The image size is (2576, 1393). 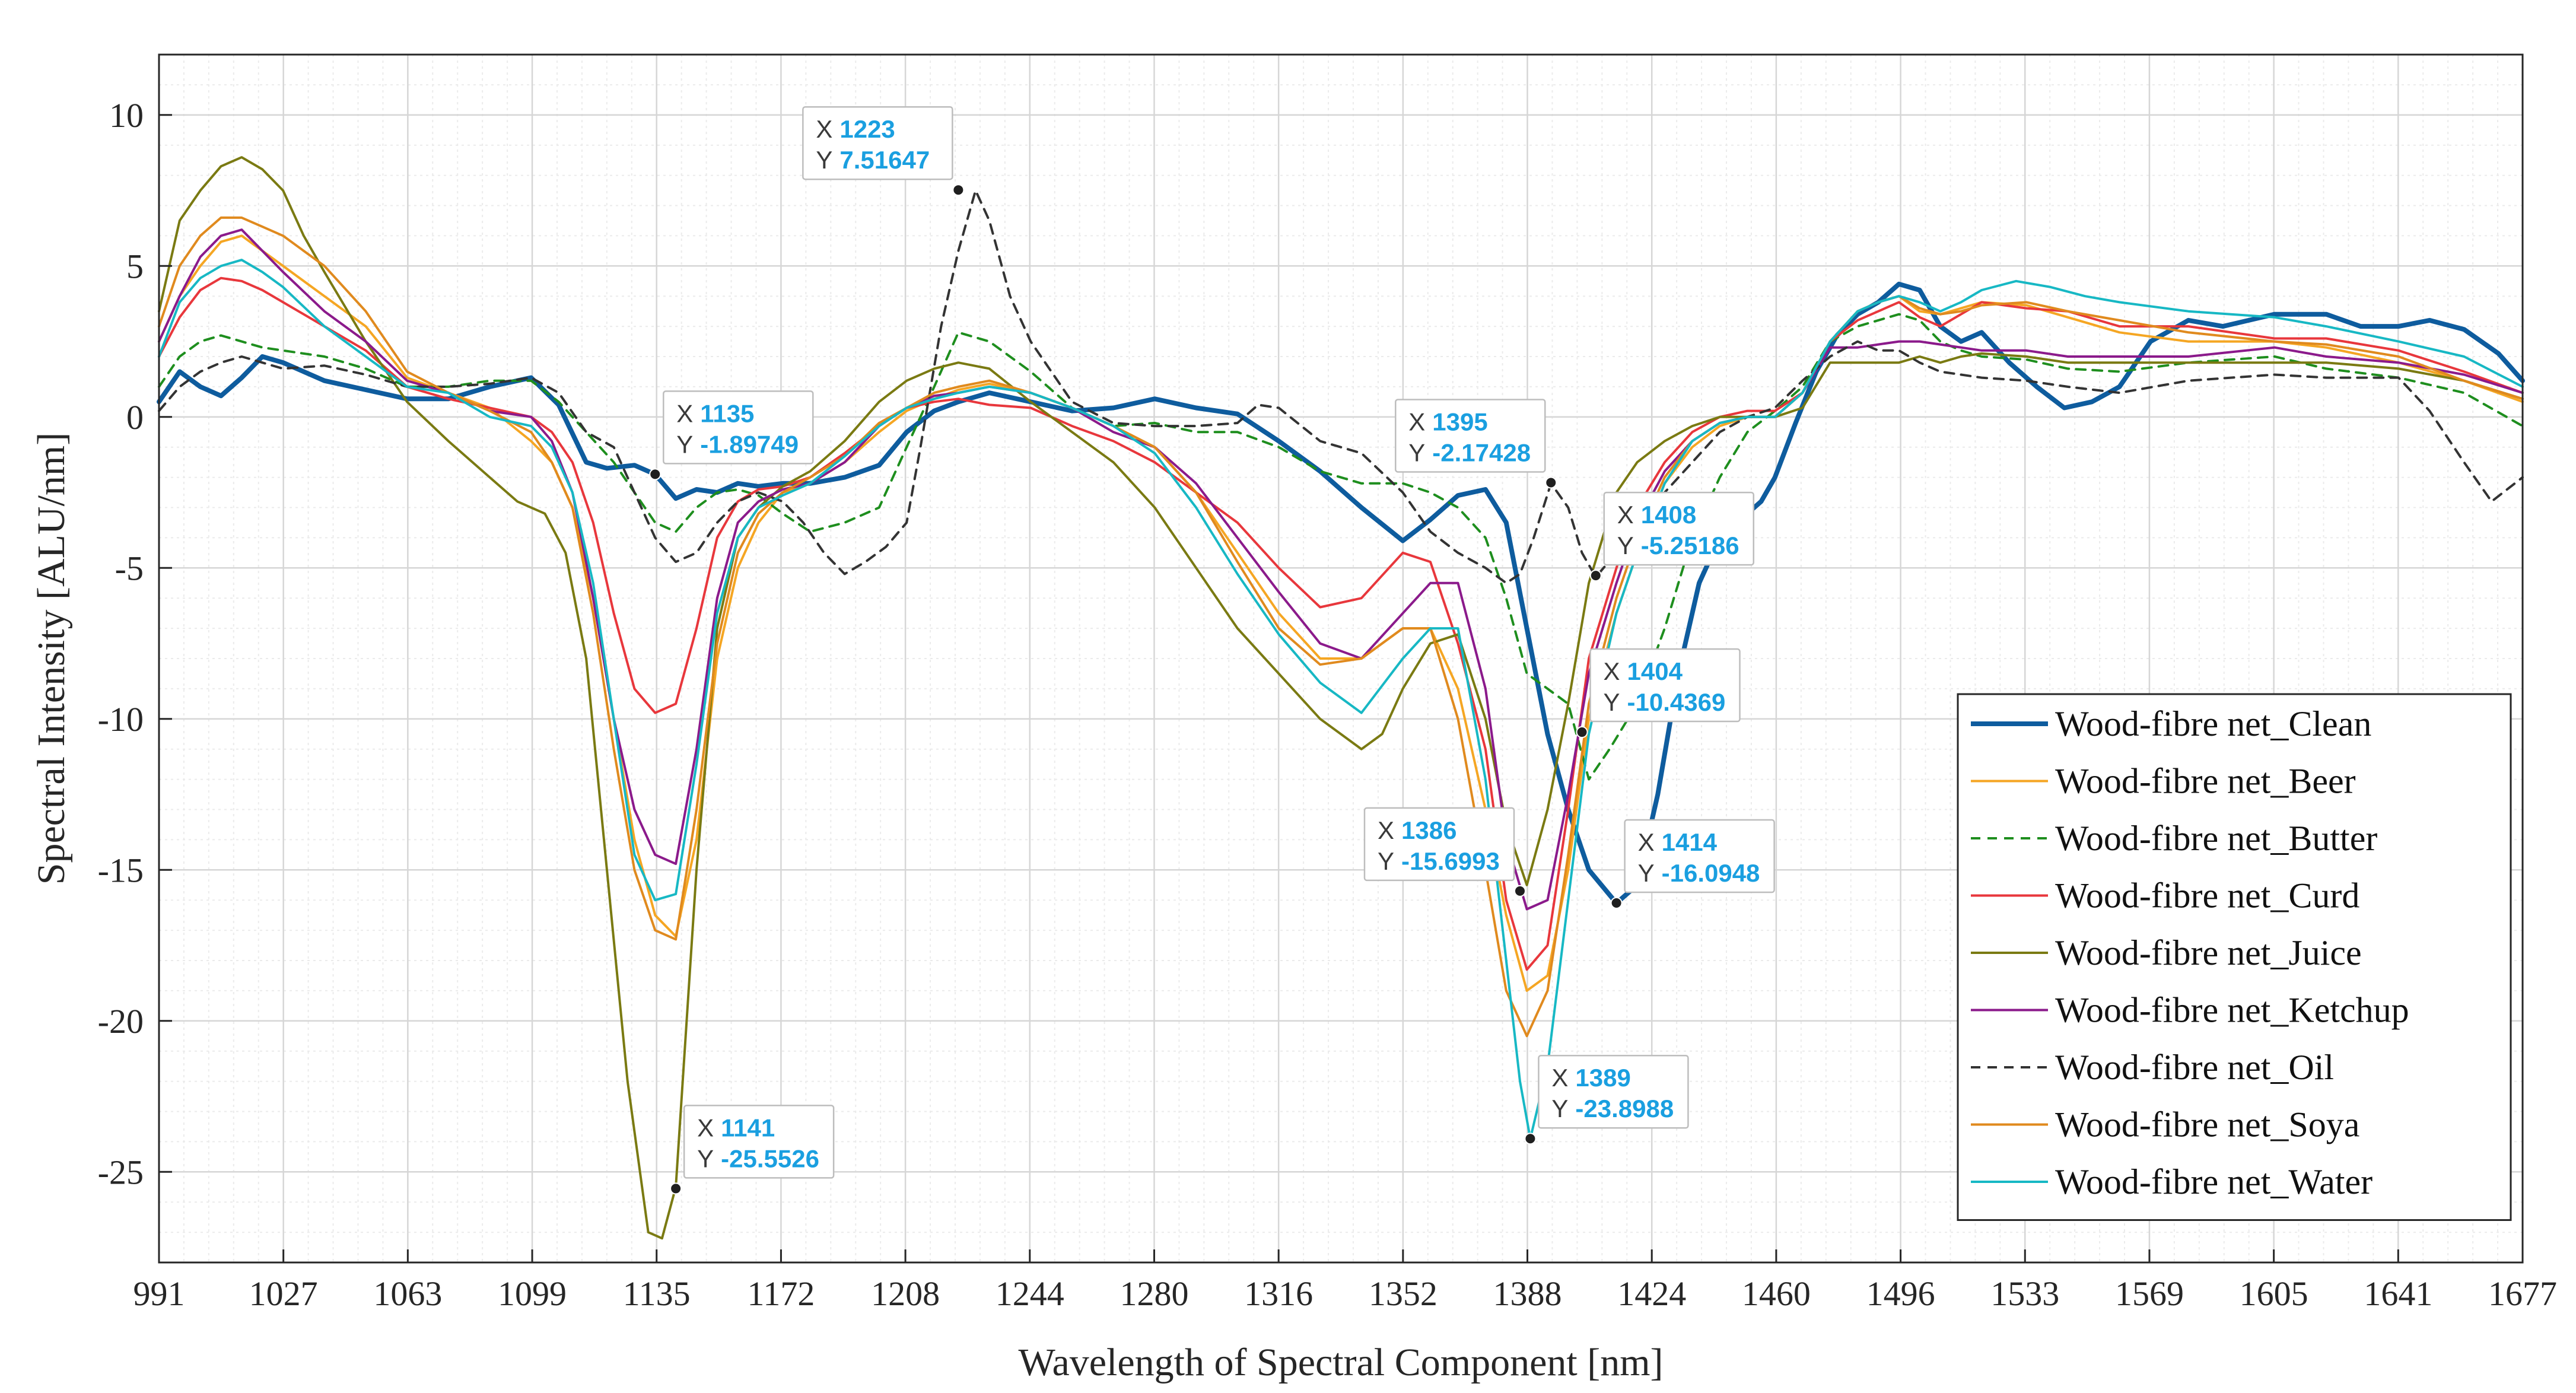 What do you see at coordinates (1469, 452) in the screenshot?
I see `data-tip-y: Y -2.17428` at bounding box center [1469, 452].